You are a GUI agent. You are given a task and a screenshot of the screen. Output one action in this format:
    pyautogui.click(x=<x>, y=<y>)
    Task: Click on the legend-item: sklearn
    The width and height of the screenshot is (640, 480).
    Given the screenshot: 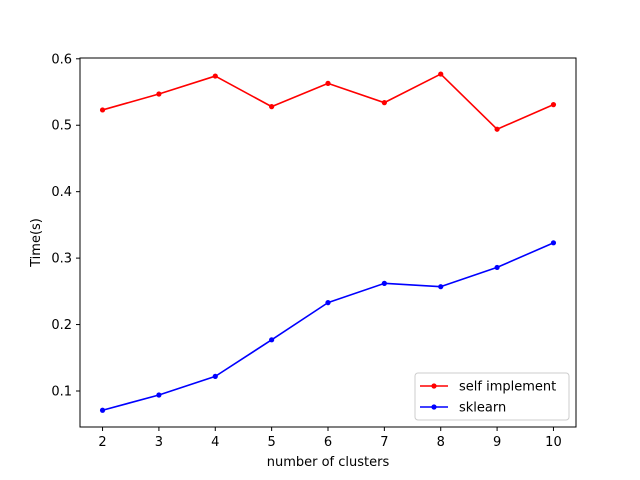 What is the action you would take?
    pyautogui.click(x=463, y=408)
    